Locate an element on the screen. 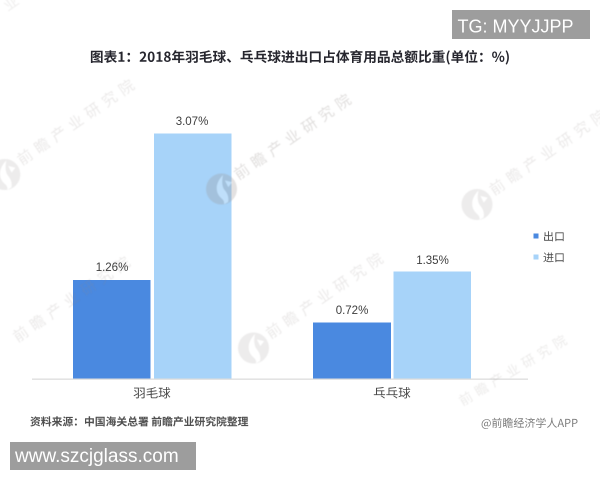 The image size is (600, 480). svg-text: 1.35% is located at coordinates (432, 261).